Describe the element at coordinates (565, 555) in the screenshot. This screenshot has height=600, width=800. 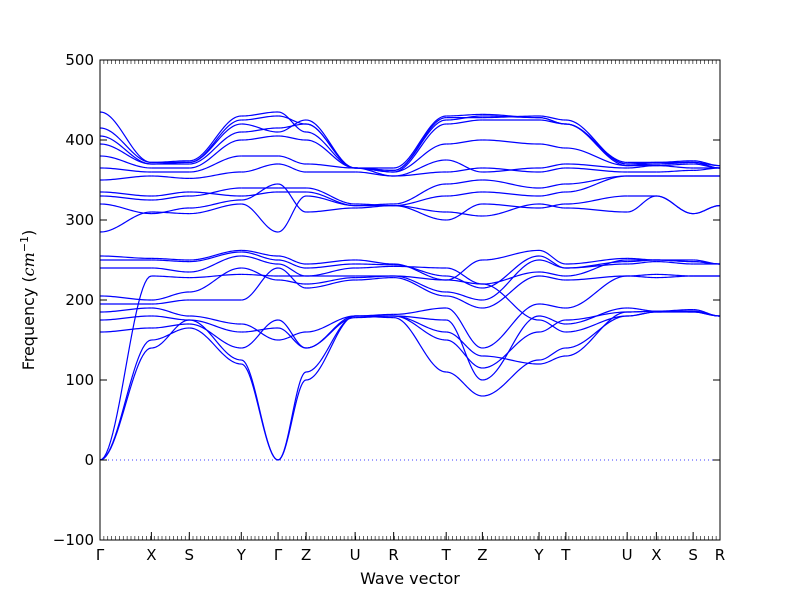
I see `x-tick-label: T` at that location.